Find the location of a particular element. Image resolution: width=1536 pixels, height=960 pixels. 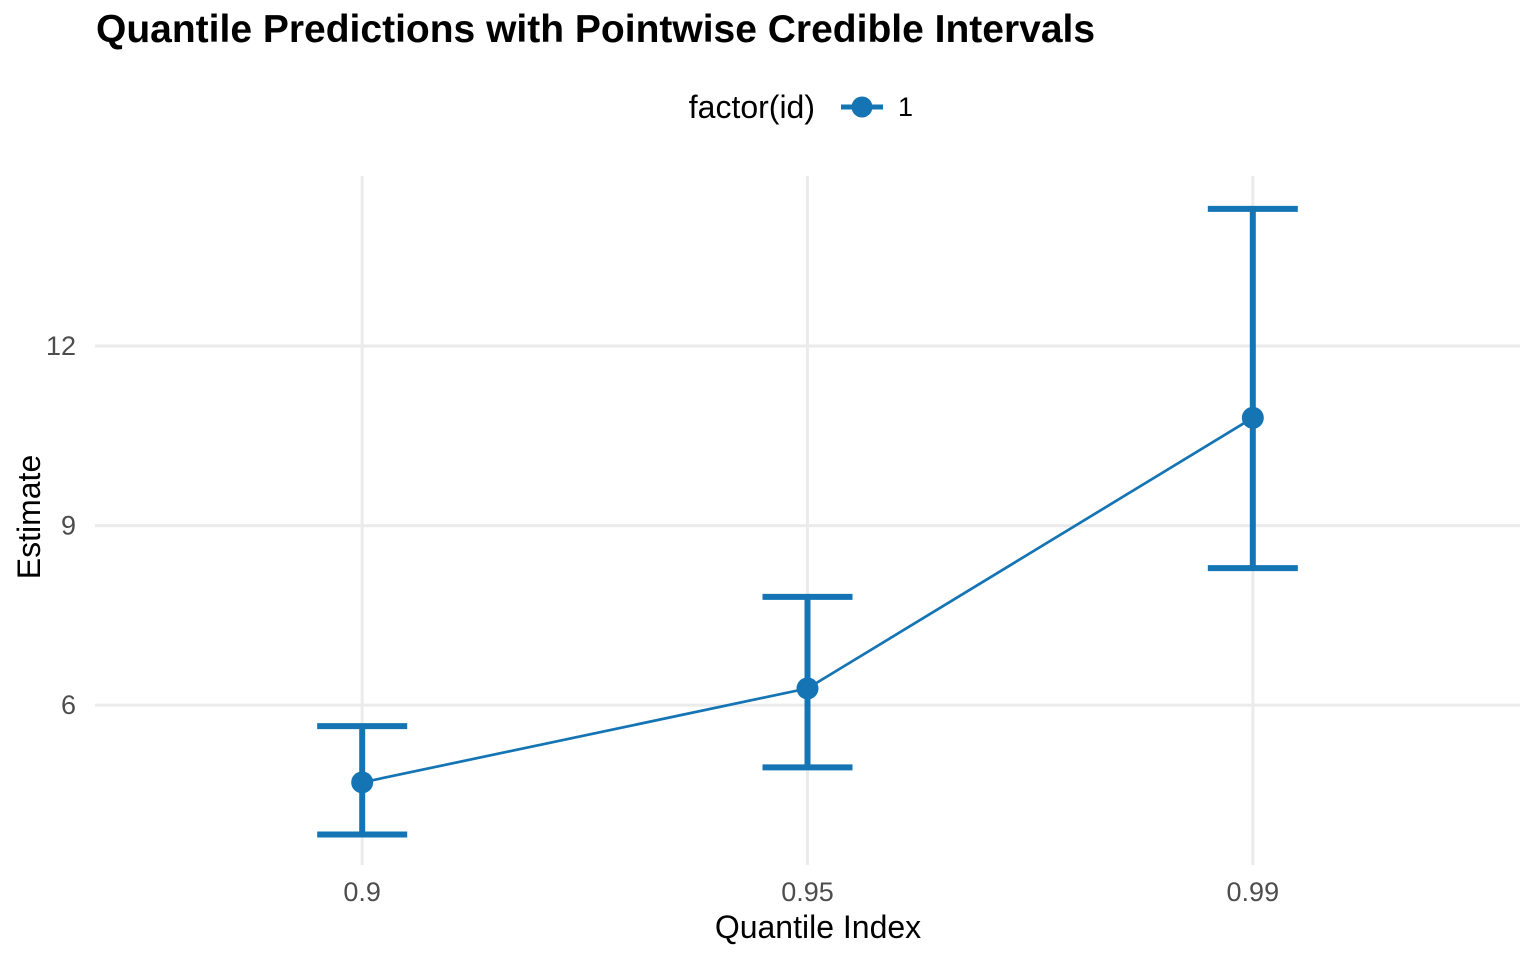

legend-item-label: 1 is located at coordinates (905, 107).